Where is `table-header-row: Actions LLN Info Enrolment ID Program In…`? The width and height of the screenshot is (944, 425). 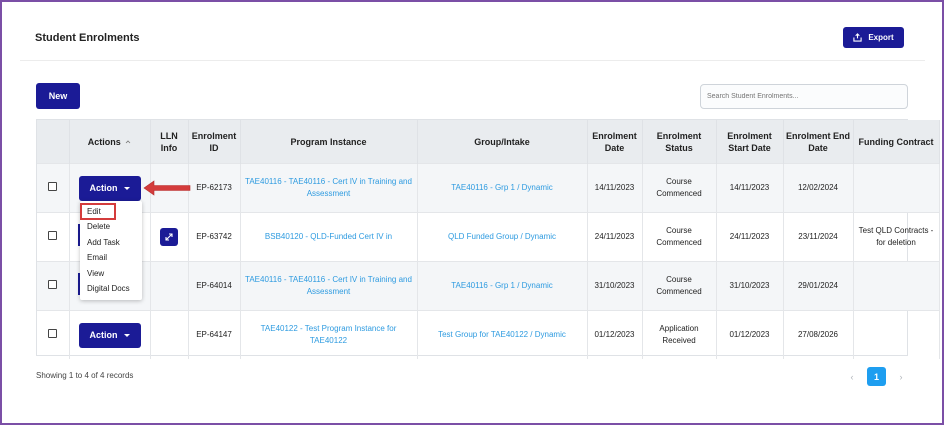
table-header-row: Actions LLN Info Enrolment ID Program In… is located at coordinates (488, 142).